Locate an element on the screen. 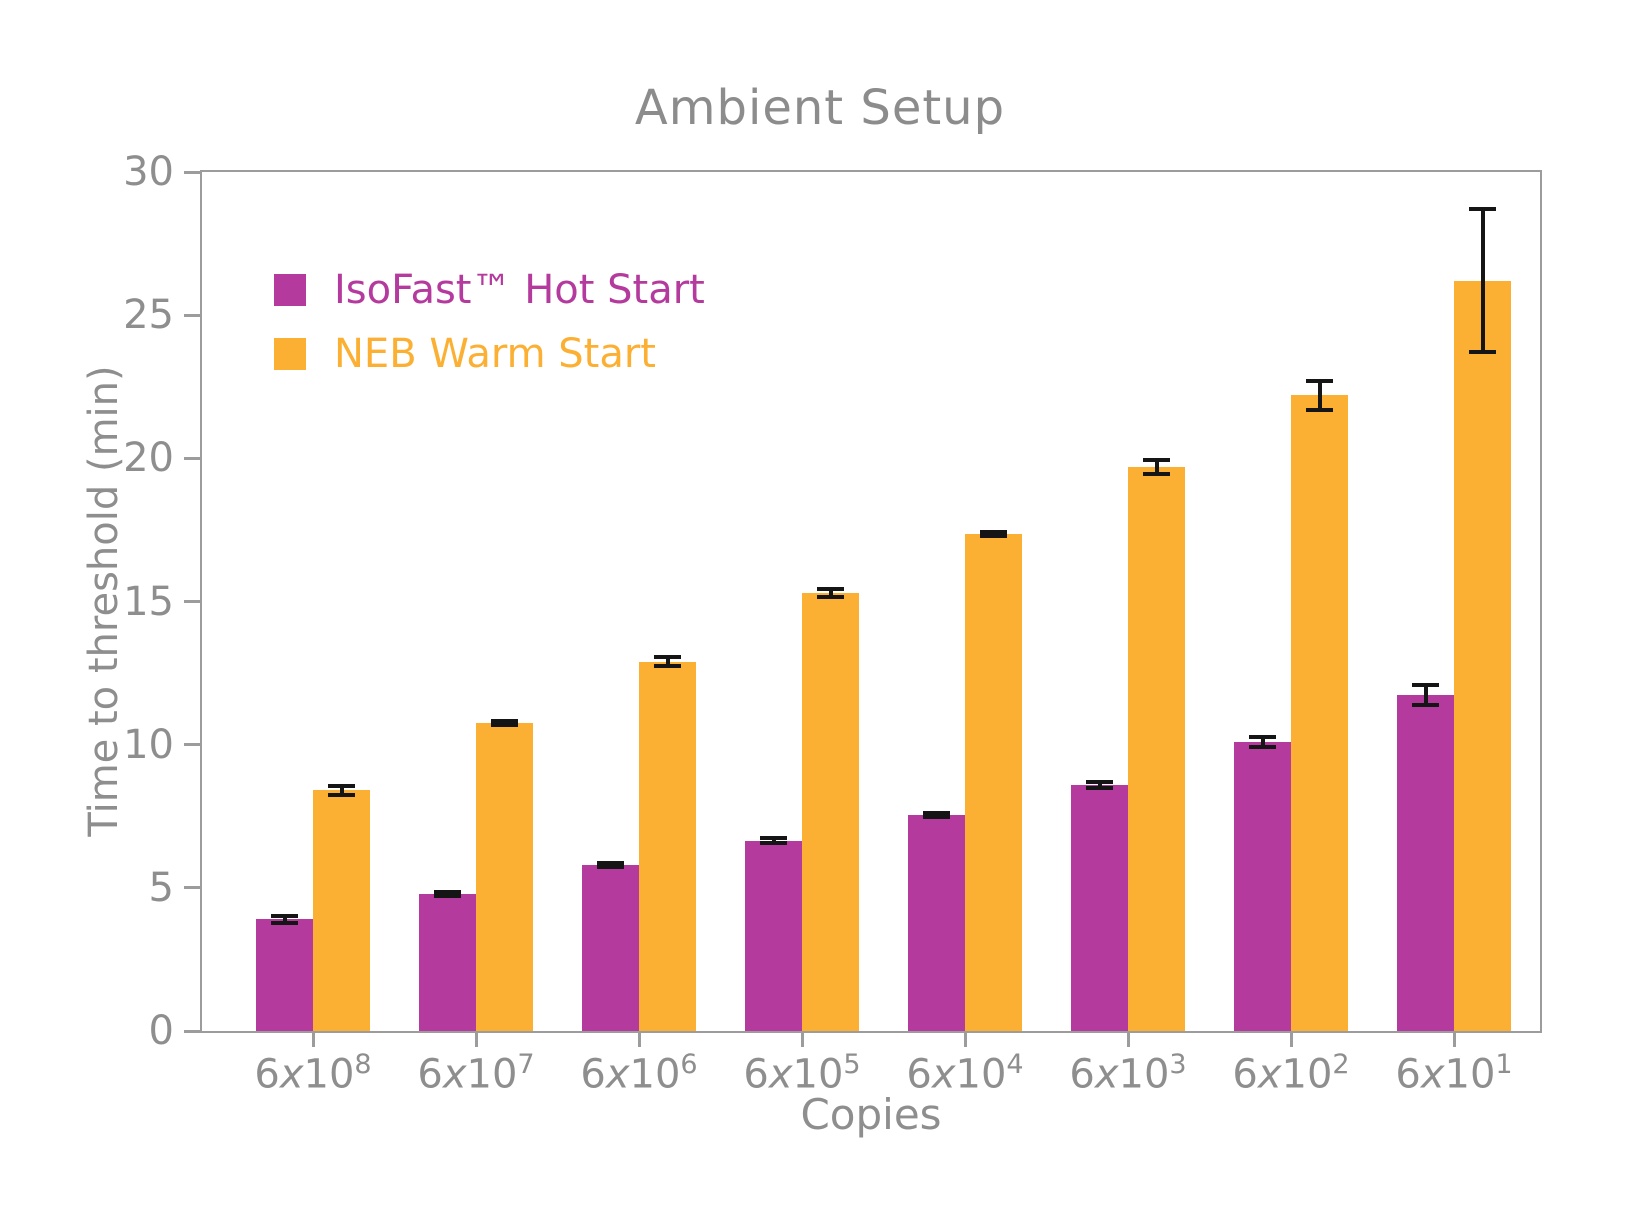  x-axis-label: Copies is located at coordinates (871, 1114).